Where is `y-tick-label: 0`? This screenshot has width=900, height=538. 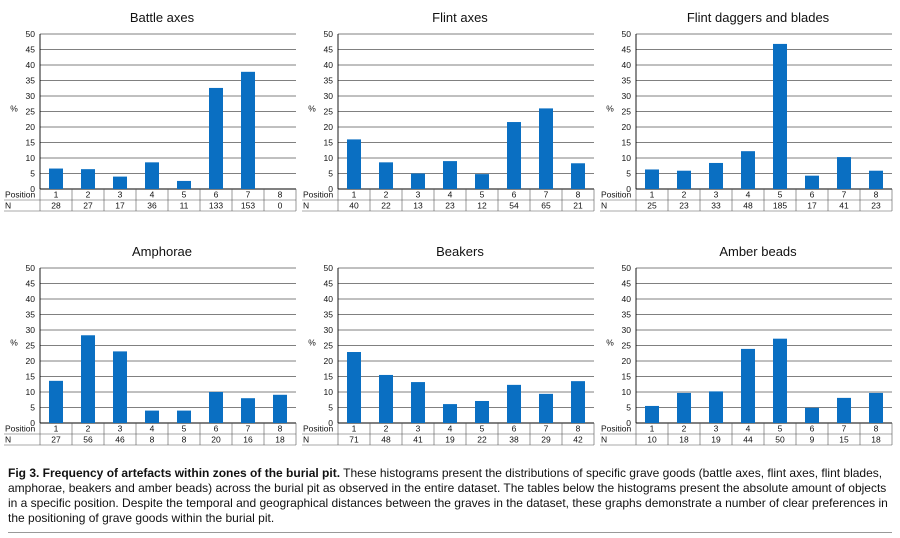
y-tick-label: 0 is located at coordinates (330, 189).